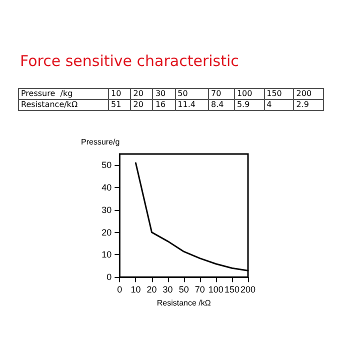  I want to click on y-axis-title: Pressure/g, so click(100, 142).